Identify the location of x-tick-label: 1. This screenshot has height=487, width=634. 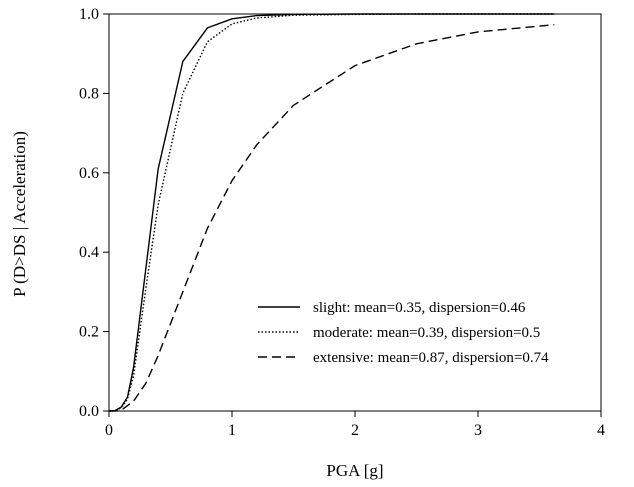
(232, 430).